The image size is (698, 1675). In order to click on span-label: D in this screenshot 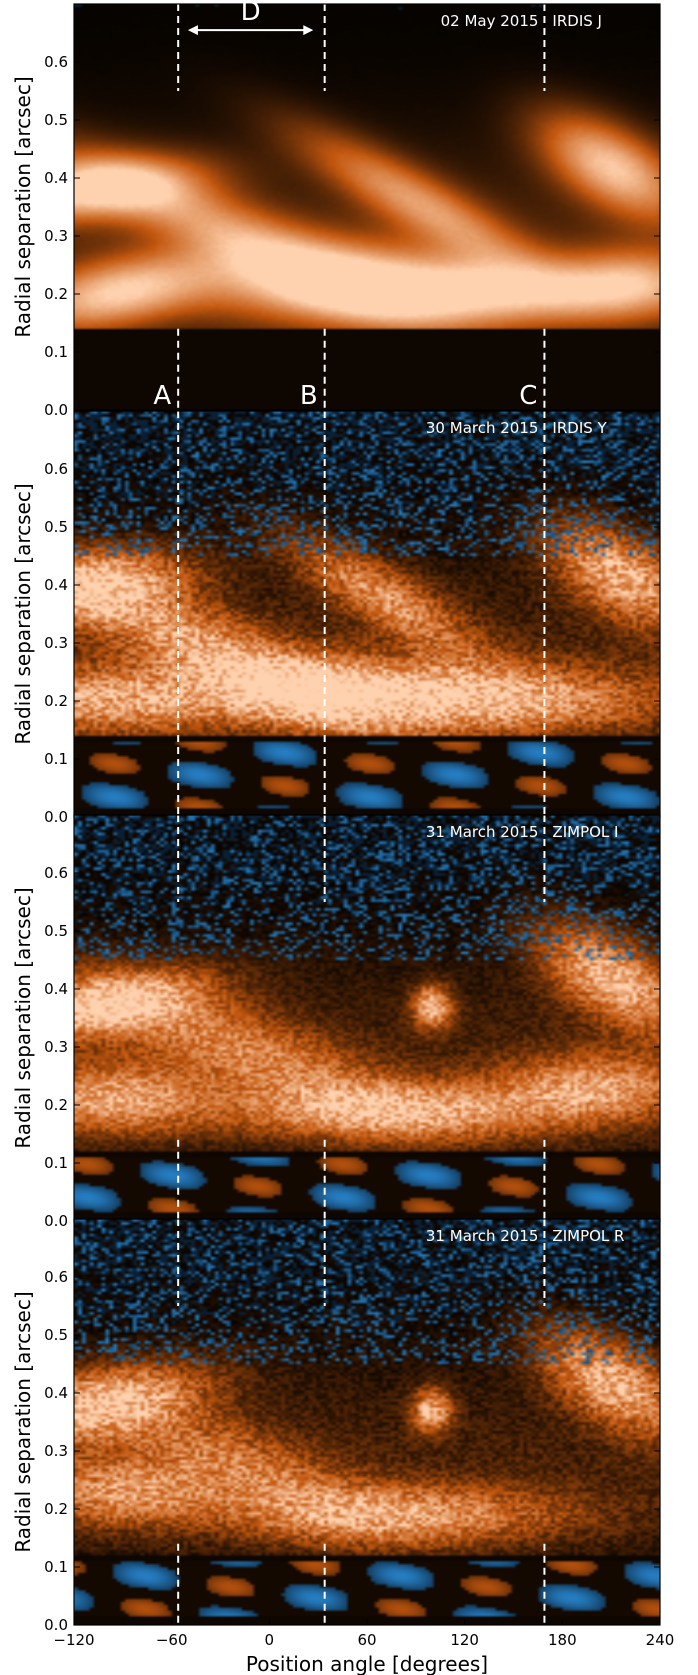, I will do `click(251, 13)`.